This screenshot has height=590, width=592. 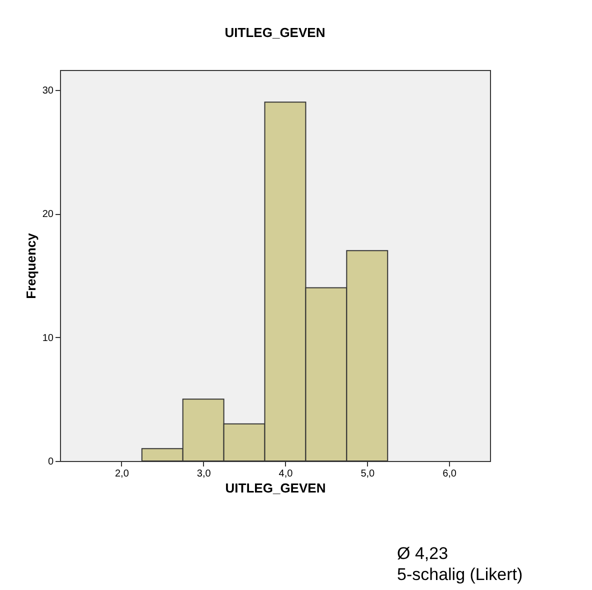 I want to click on text: Ø 4,23, so click(x=423, y=553).